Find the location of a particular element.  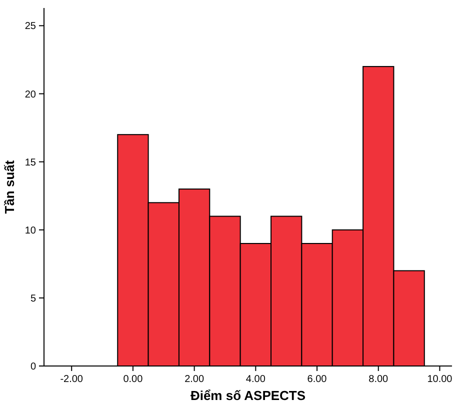

y-tick-label: 0 is located at coordinates (33, 367).